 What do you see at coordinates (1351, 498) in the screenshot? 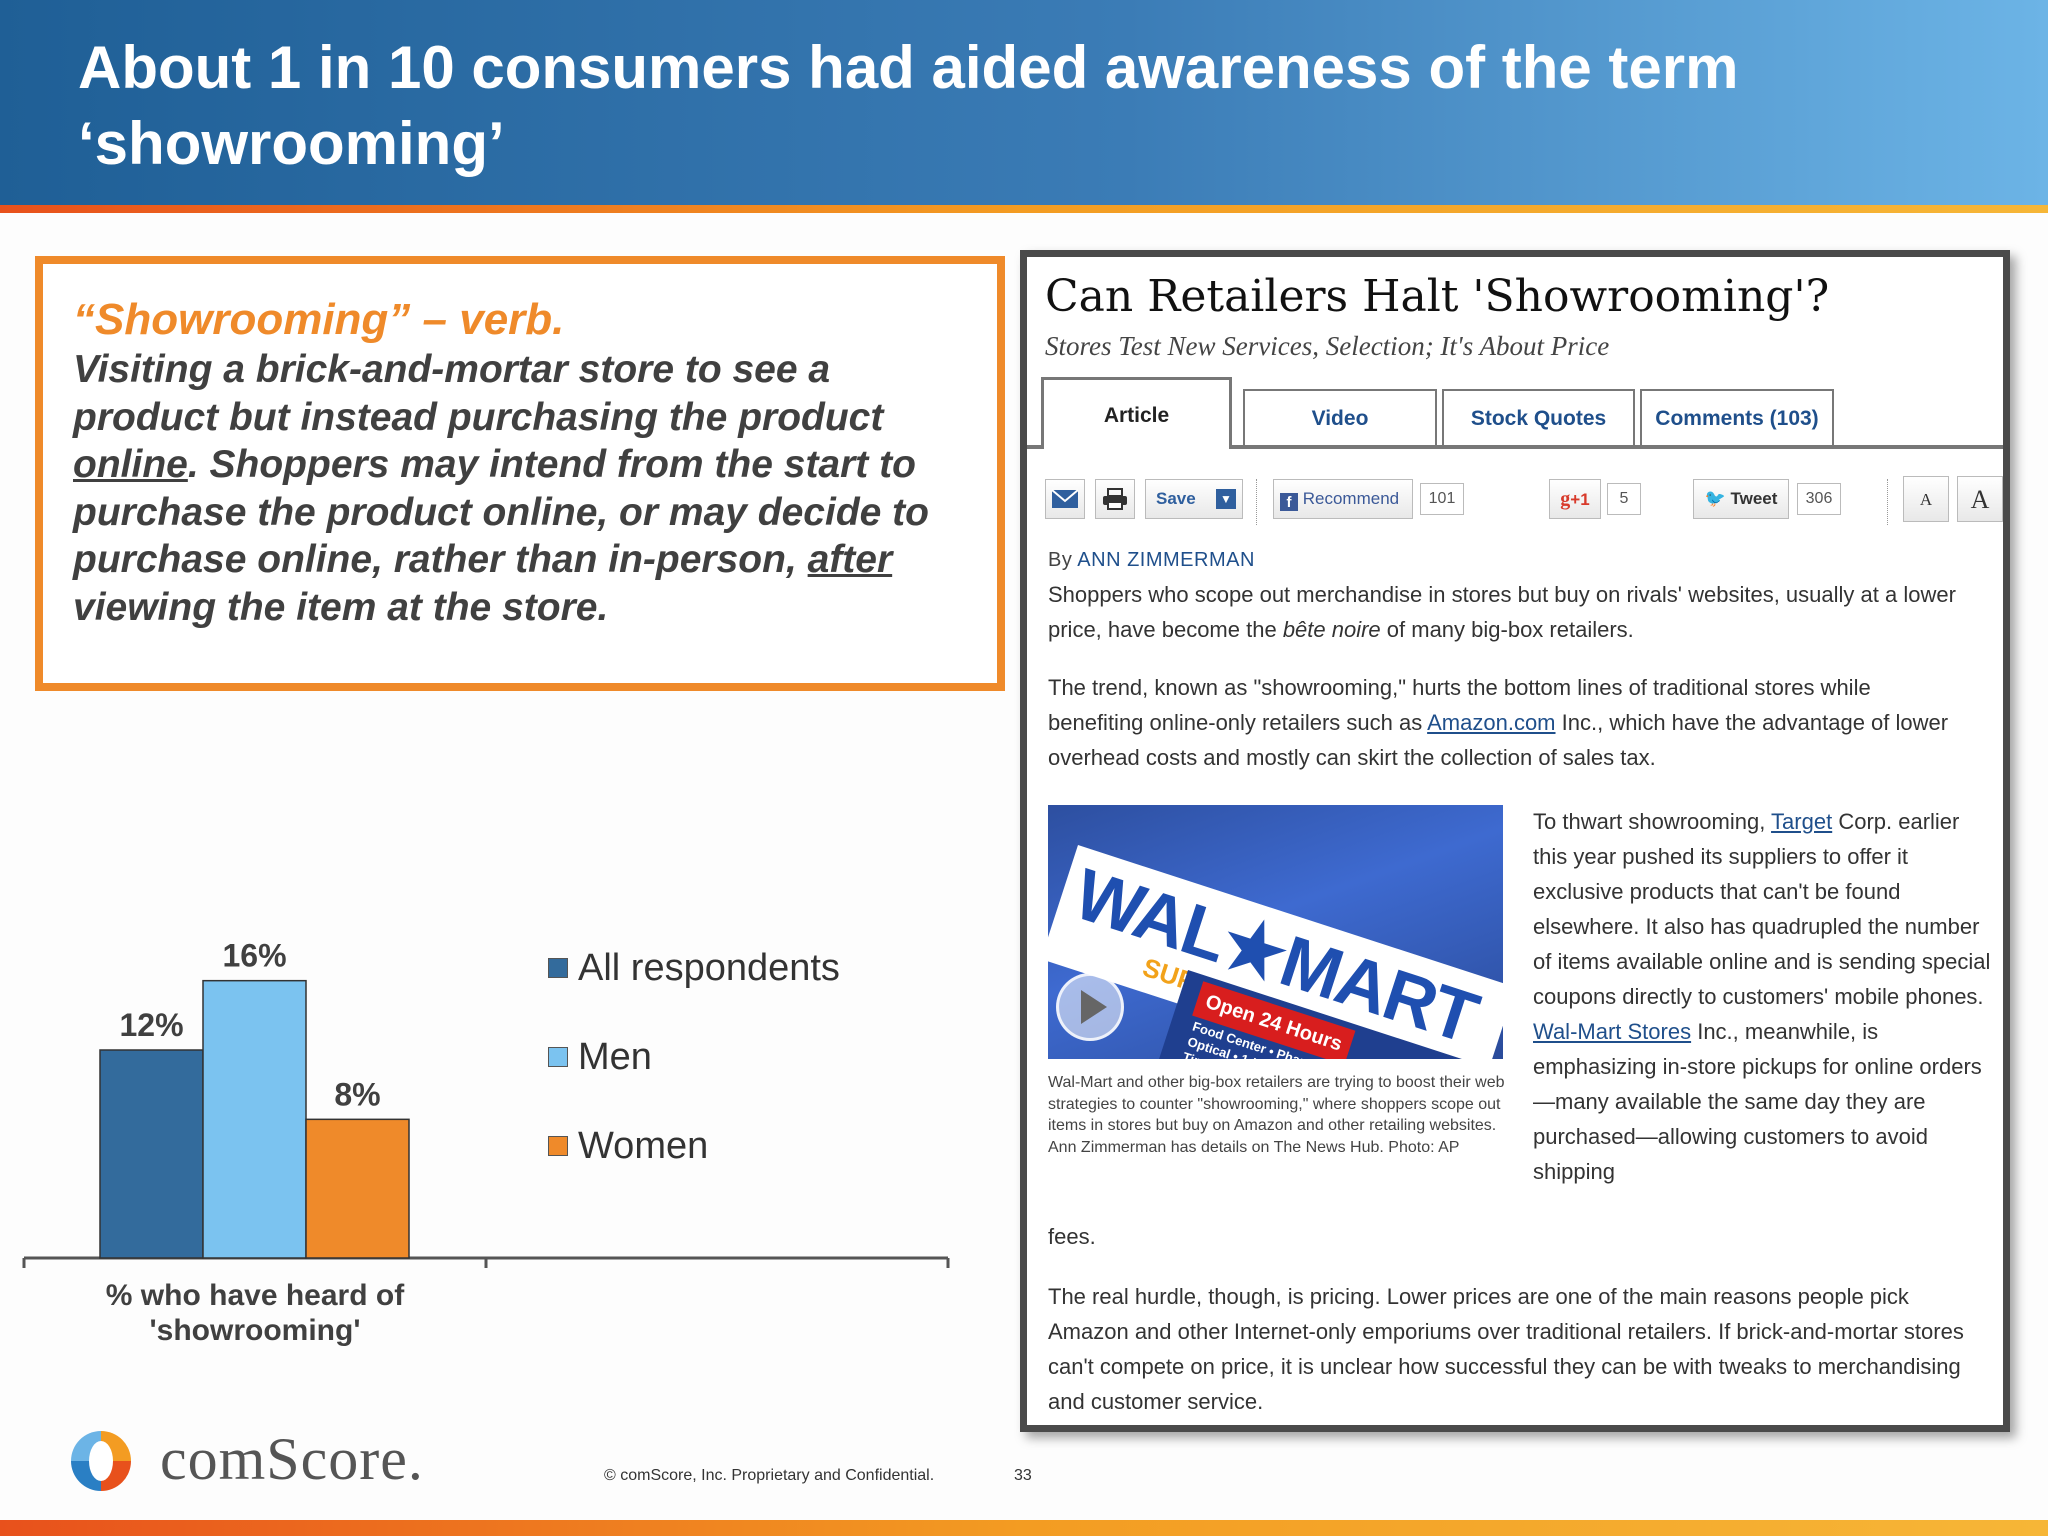
I see `recommend-label: Recommend` at bounding box center [1351, 498].